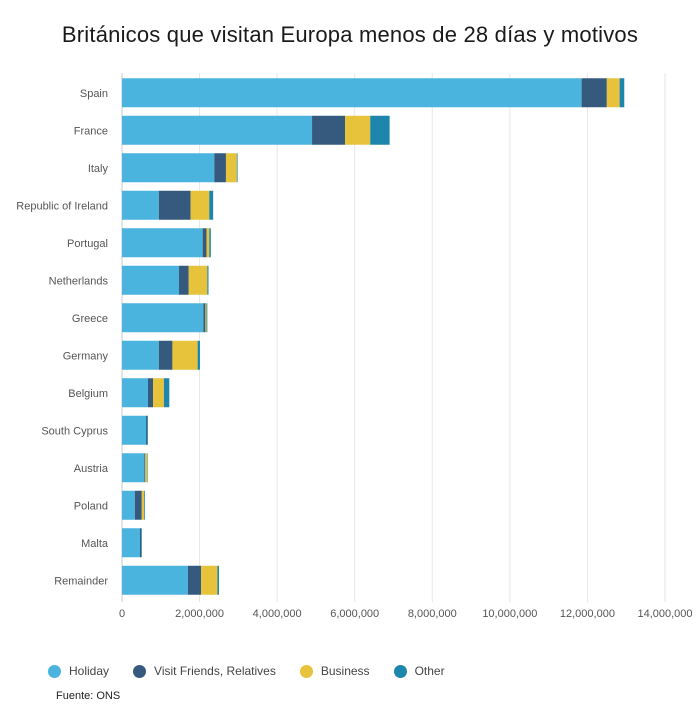 The image size is (700, 711). Describe the element at coordinates (88, 696) in the screenshot. I see `source-note: Fuente: ONS` at that location.